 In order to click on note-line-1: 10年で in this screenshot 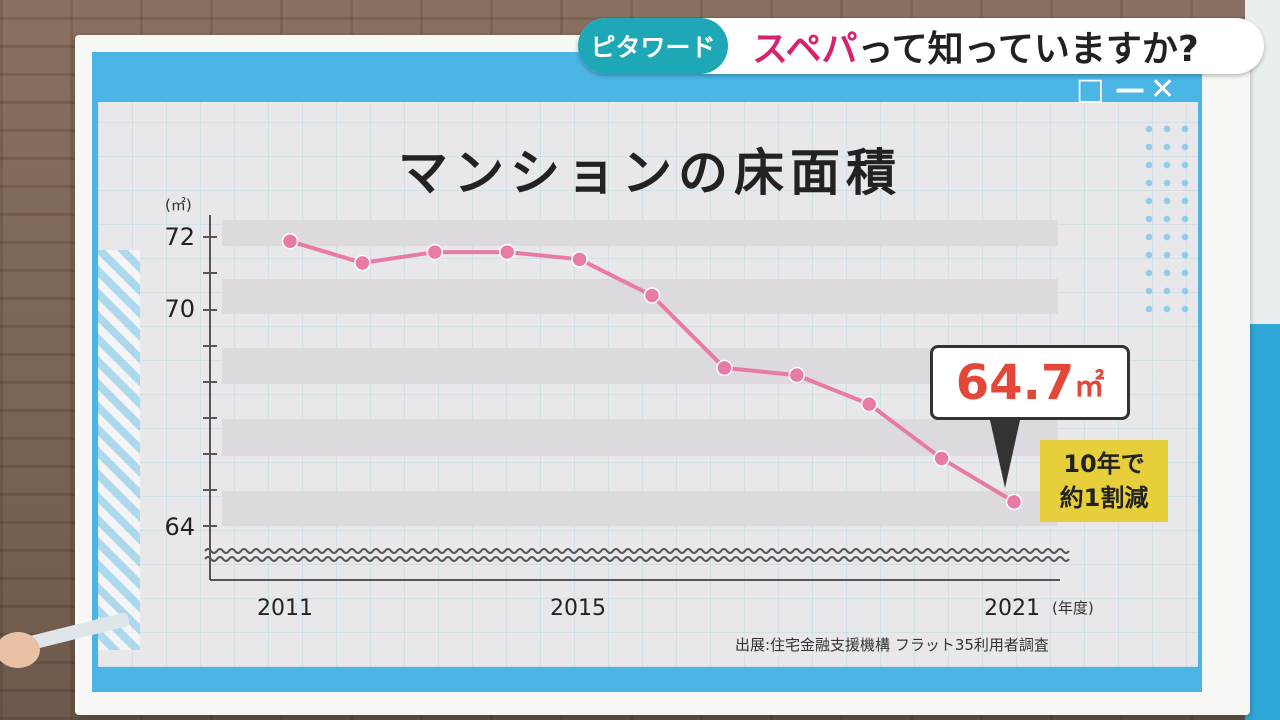, I will do `click(1104, 464)`.